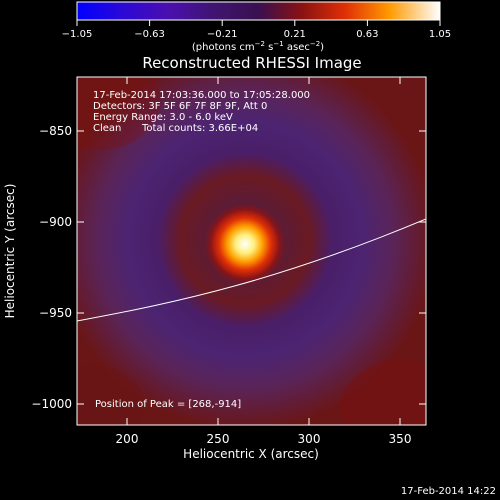  What do you see at coordinates (51, 404) in the screenshot?
I see `y-tick-label: −1000` at bounding box center [51, 404].